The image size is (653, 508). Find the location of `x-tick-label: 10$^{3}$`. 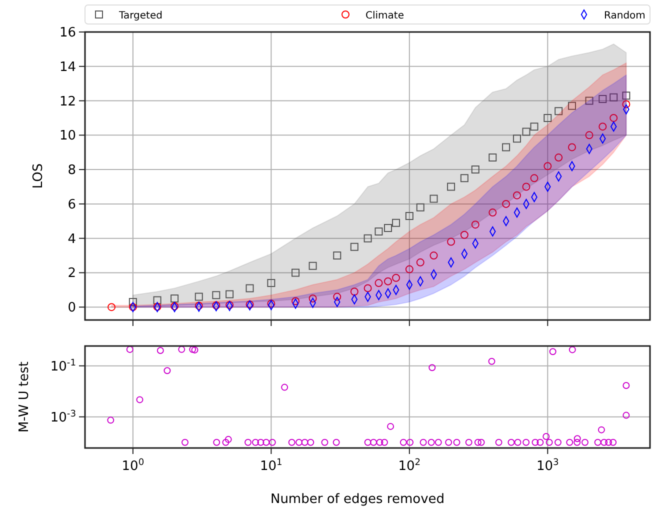

x-tick-label: 10$^{3}$ is located at coordinates (548, 466).